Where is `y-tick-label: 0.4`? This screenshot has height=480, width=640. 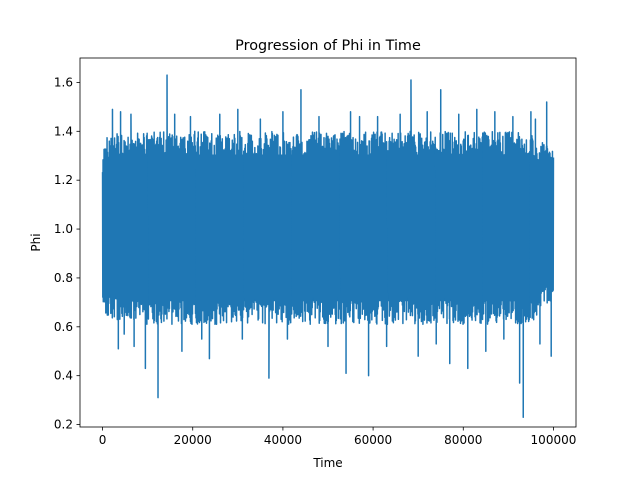
y-tick-label: 0.4 is located at coordinates (63, 376).